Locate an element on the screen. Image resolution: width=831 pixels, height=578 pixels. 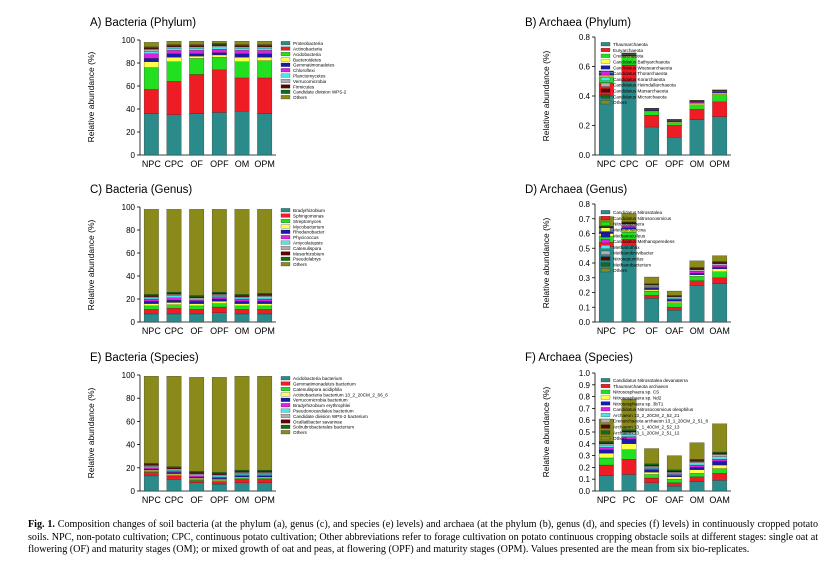
chart-title: C) Bacteria (Genus) is located at coordinates (141, 190).